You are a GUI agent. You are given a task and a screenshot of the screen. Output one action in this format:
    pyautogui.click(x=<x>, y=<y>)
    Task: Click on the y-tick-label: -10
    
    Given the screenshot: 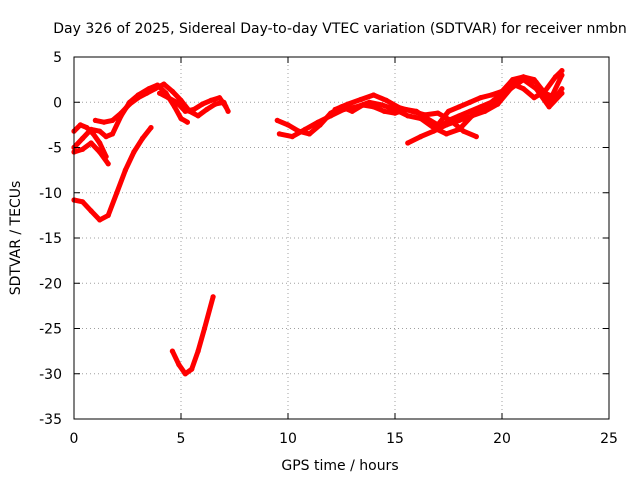 What is the action you would take?
    pyautogui.click(x=50, y=194)
    